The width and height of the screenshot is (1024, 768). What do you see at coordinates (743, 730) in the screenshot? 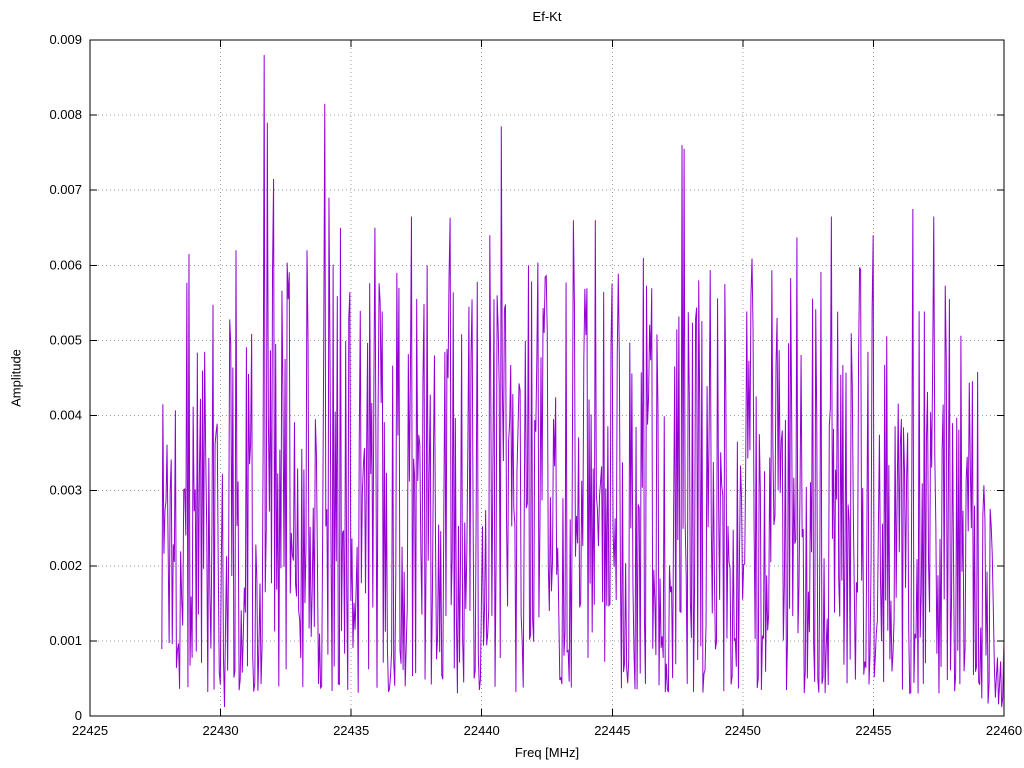
I see `x-tick-label: 22450` at bounding box center [743, 730].